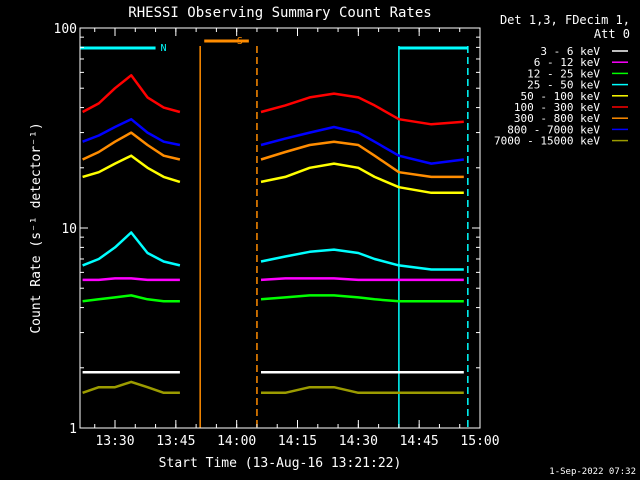 The image size is (640, 480). Describe the element at coordinates (592, 472) in the screenshot. I see `timestamp: 1-Sep-2022 07:32` at that location.